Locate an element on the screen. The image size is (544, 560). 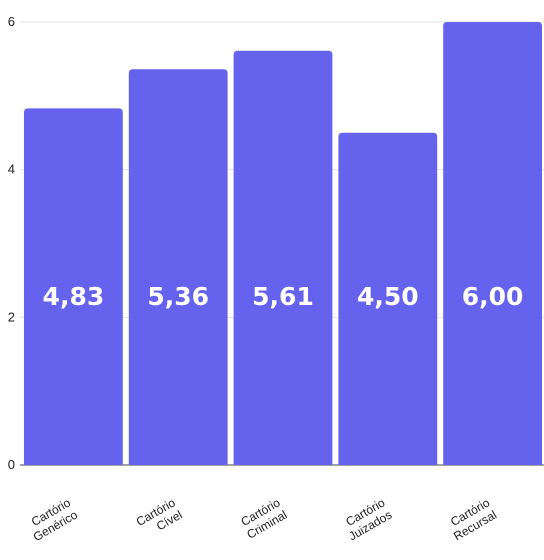
value-labels: 4,83 5,36 5,61 4,50 6,00 is located at coordinates (283, 296).